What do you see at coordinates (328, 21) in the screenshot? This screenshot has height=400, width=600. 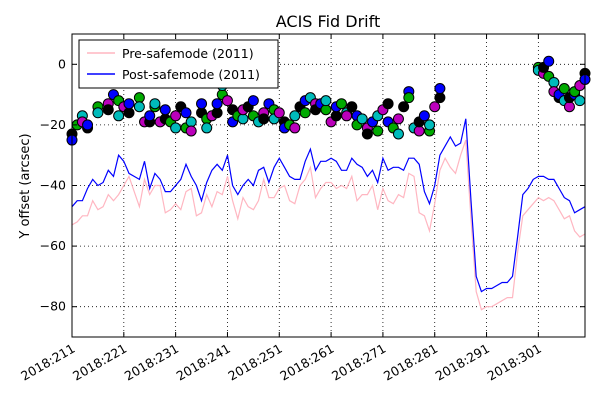 I see `chart-title: ACIS Fid Drift` at bounding box center [328, 21].